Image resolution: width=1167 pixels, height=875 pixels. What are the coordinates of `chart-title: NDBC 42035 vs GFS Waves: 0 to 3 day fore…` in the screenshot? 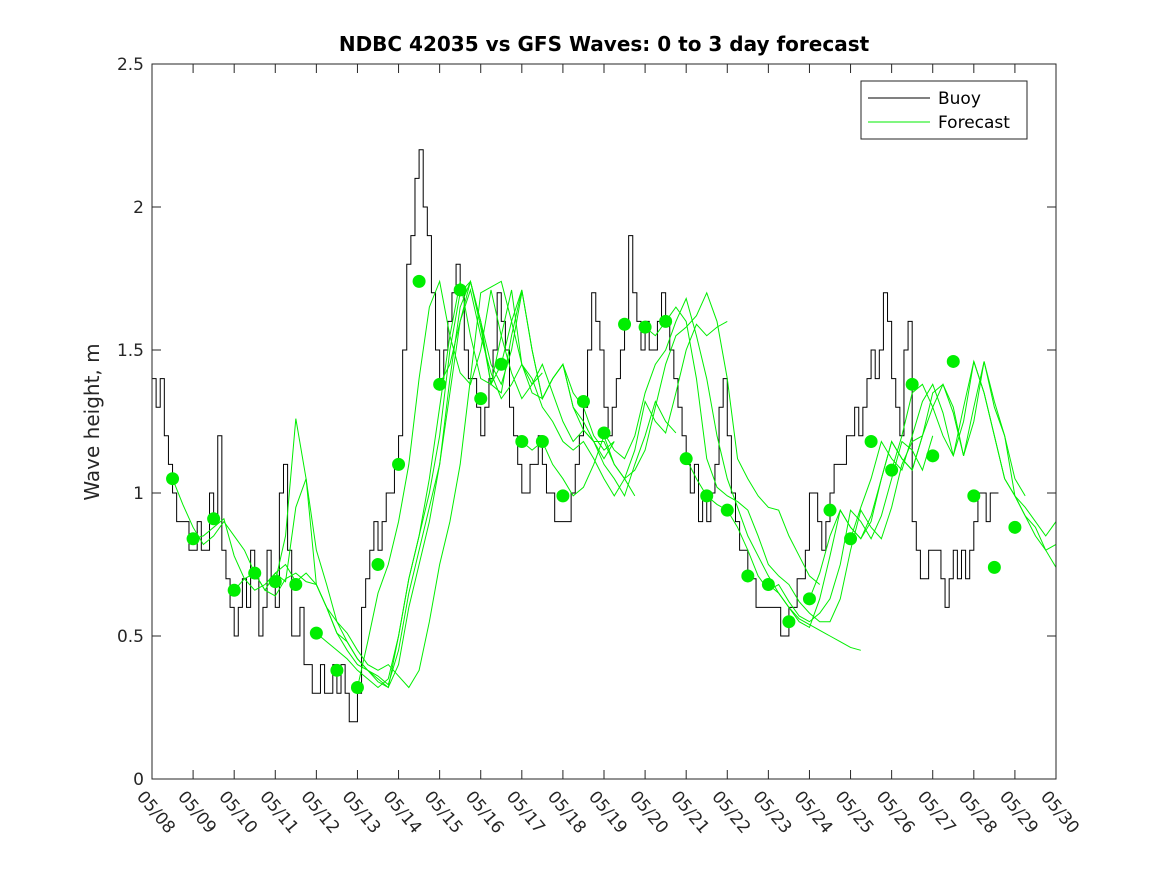 It's located at (604, 44).